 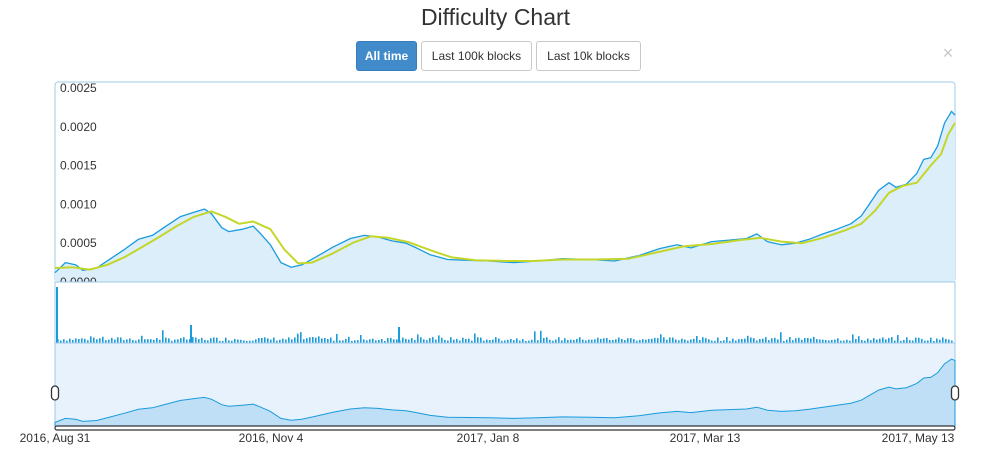 I want to click on last-10k-blocks-button: Last 10k blocks, so click(x=588, y=56).